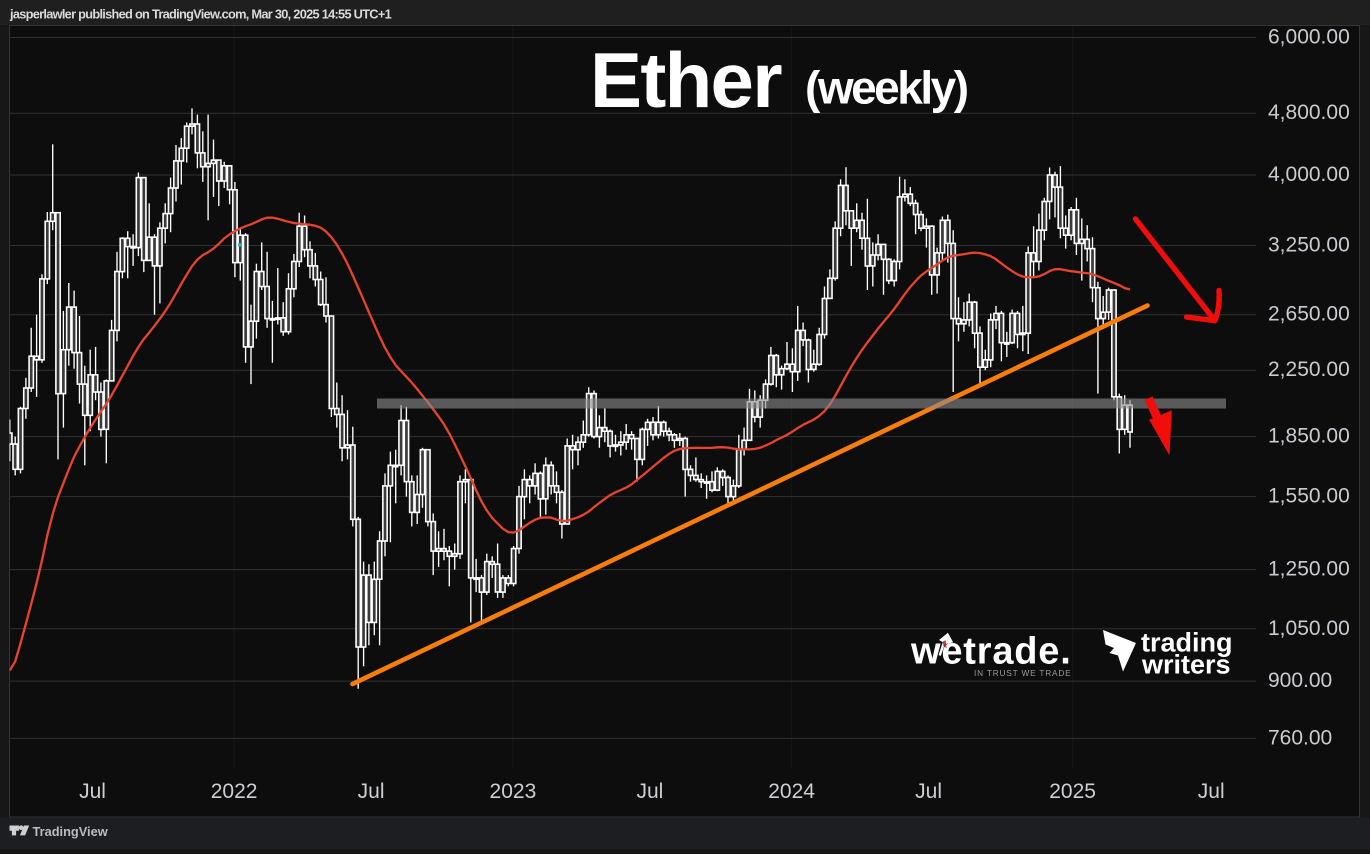  Describe the element at coordinates (686, 80) in the screenshot. I see `svg-text: Ether` at that location.